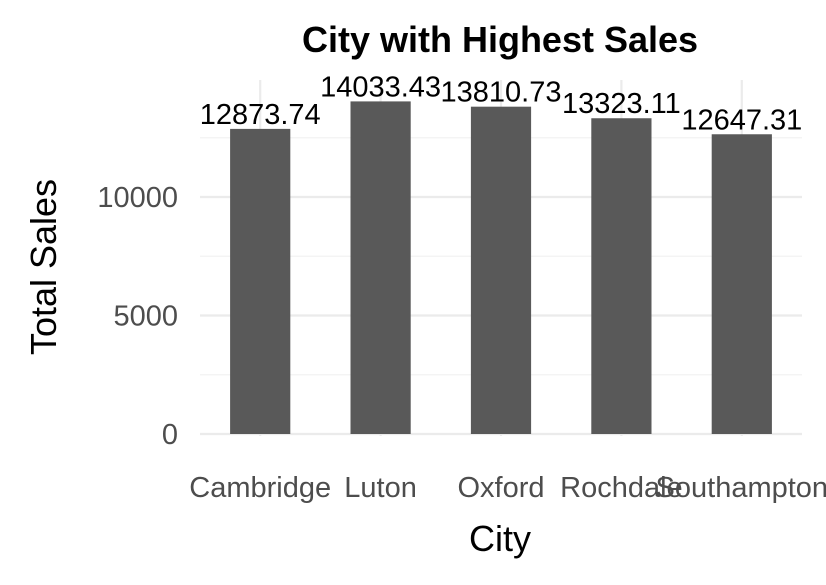 Image resolution: width=826 pixels, height=585 pixels. I want to click on data-label: 12873.74, so click(260, 115).